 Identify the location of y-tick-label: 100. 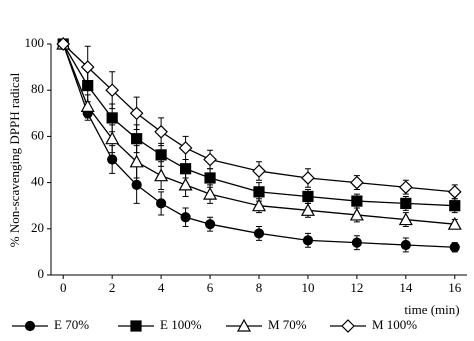
(35, 42).